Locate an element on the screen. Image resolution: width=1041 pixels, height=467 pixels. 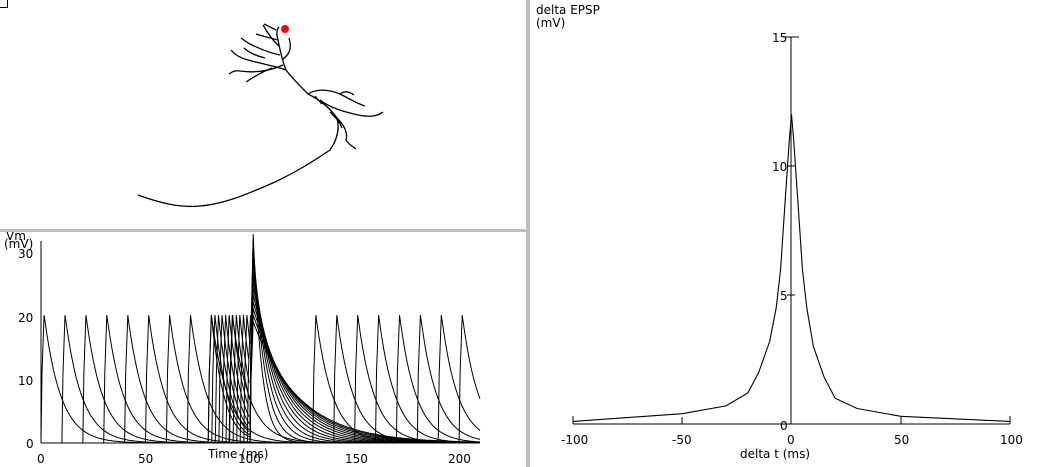
vm-xtick-50: 50 is located at coordinates (145, 459).